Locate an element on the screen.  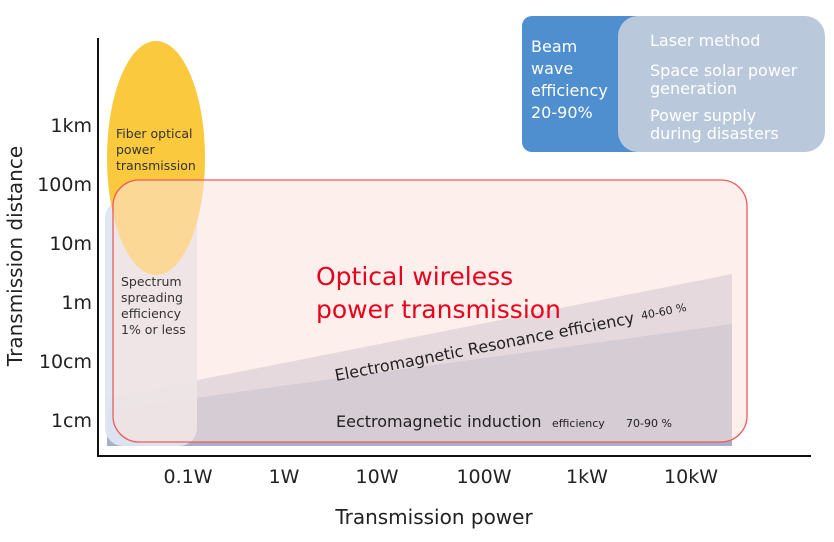
y-tick: 1m is located at coordinates (76, 303).